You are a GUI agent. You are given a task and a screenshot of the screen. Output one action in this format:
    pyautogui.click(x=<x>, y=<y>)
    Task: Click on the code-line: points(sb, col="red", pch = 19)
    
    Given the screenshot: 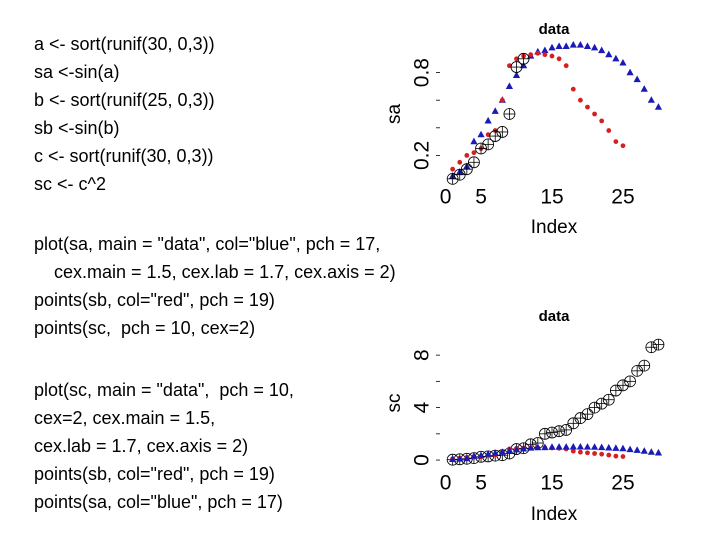 What is the action you would take?
    pyautogui.click(x=154, y=300)
    